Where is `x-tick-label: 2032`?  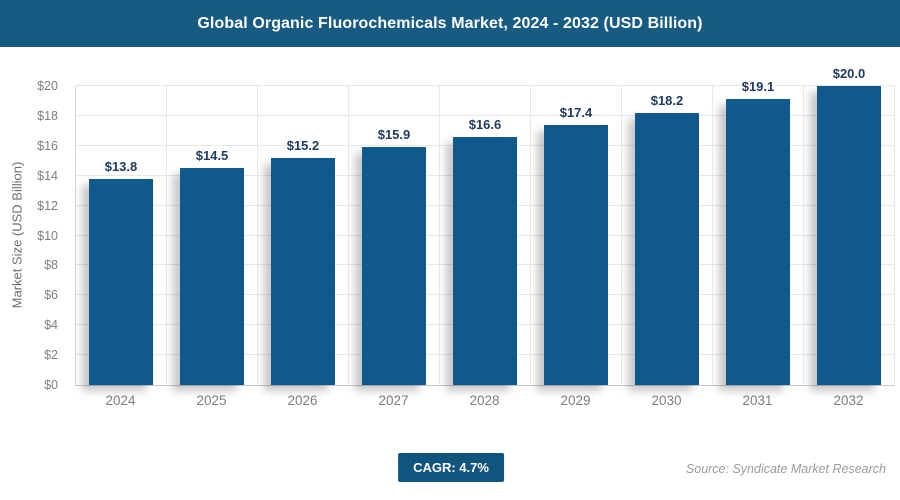
x-tick-label: 2032 is located at coordinates (848, 400).